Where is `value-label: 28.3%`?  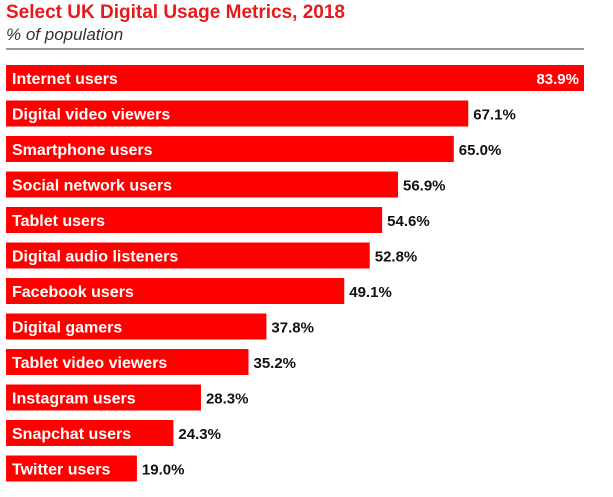
value-label: 28.3% is located at coordinates (227, 399).